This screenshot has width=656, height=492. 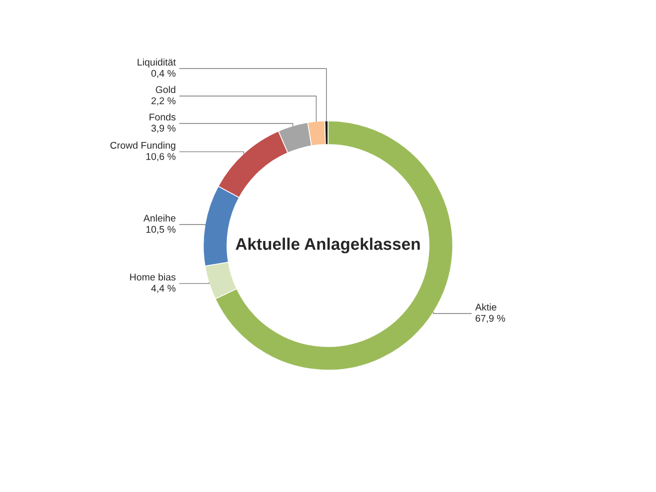 What do you see at coordinates (163, 74) in the screenshot?
I see `data-label: 0,4 %` at bounding box center [163, 74].